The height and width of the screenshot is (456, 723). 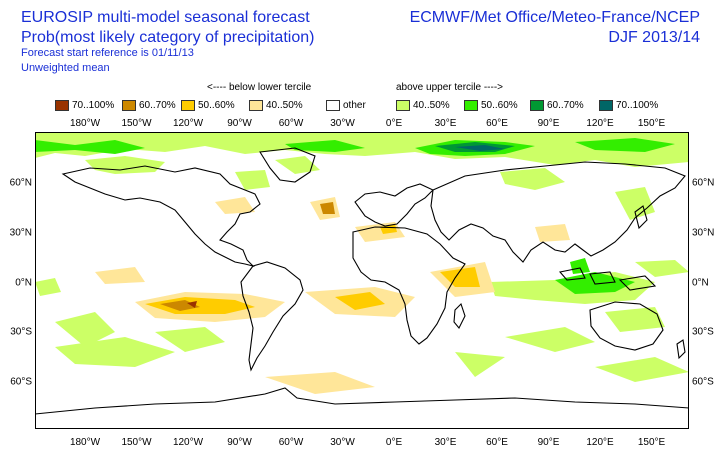 I want to click on centres-label: ECMWF/Met Office/Meteo-France/NCEP, so click(x=554, y=17).